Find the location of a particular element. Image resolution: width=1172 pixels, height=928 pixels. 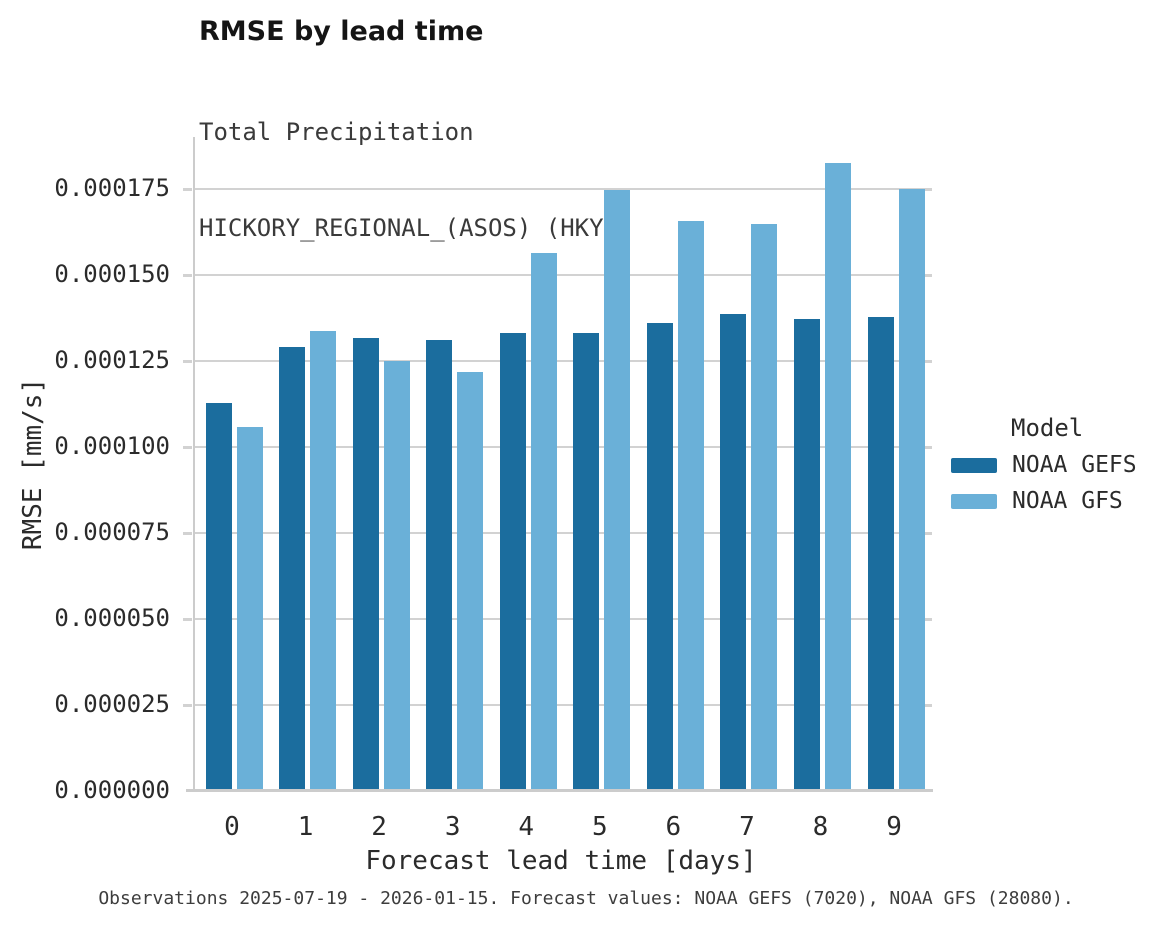

y-tick-label: 0.000075 is located at coordinates (112, 531).